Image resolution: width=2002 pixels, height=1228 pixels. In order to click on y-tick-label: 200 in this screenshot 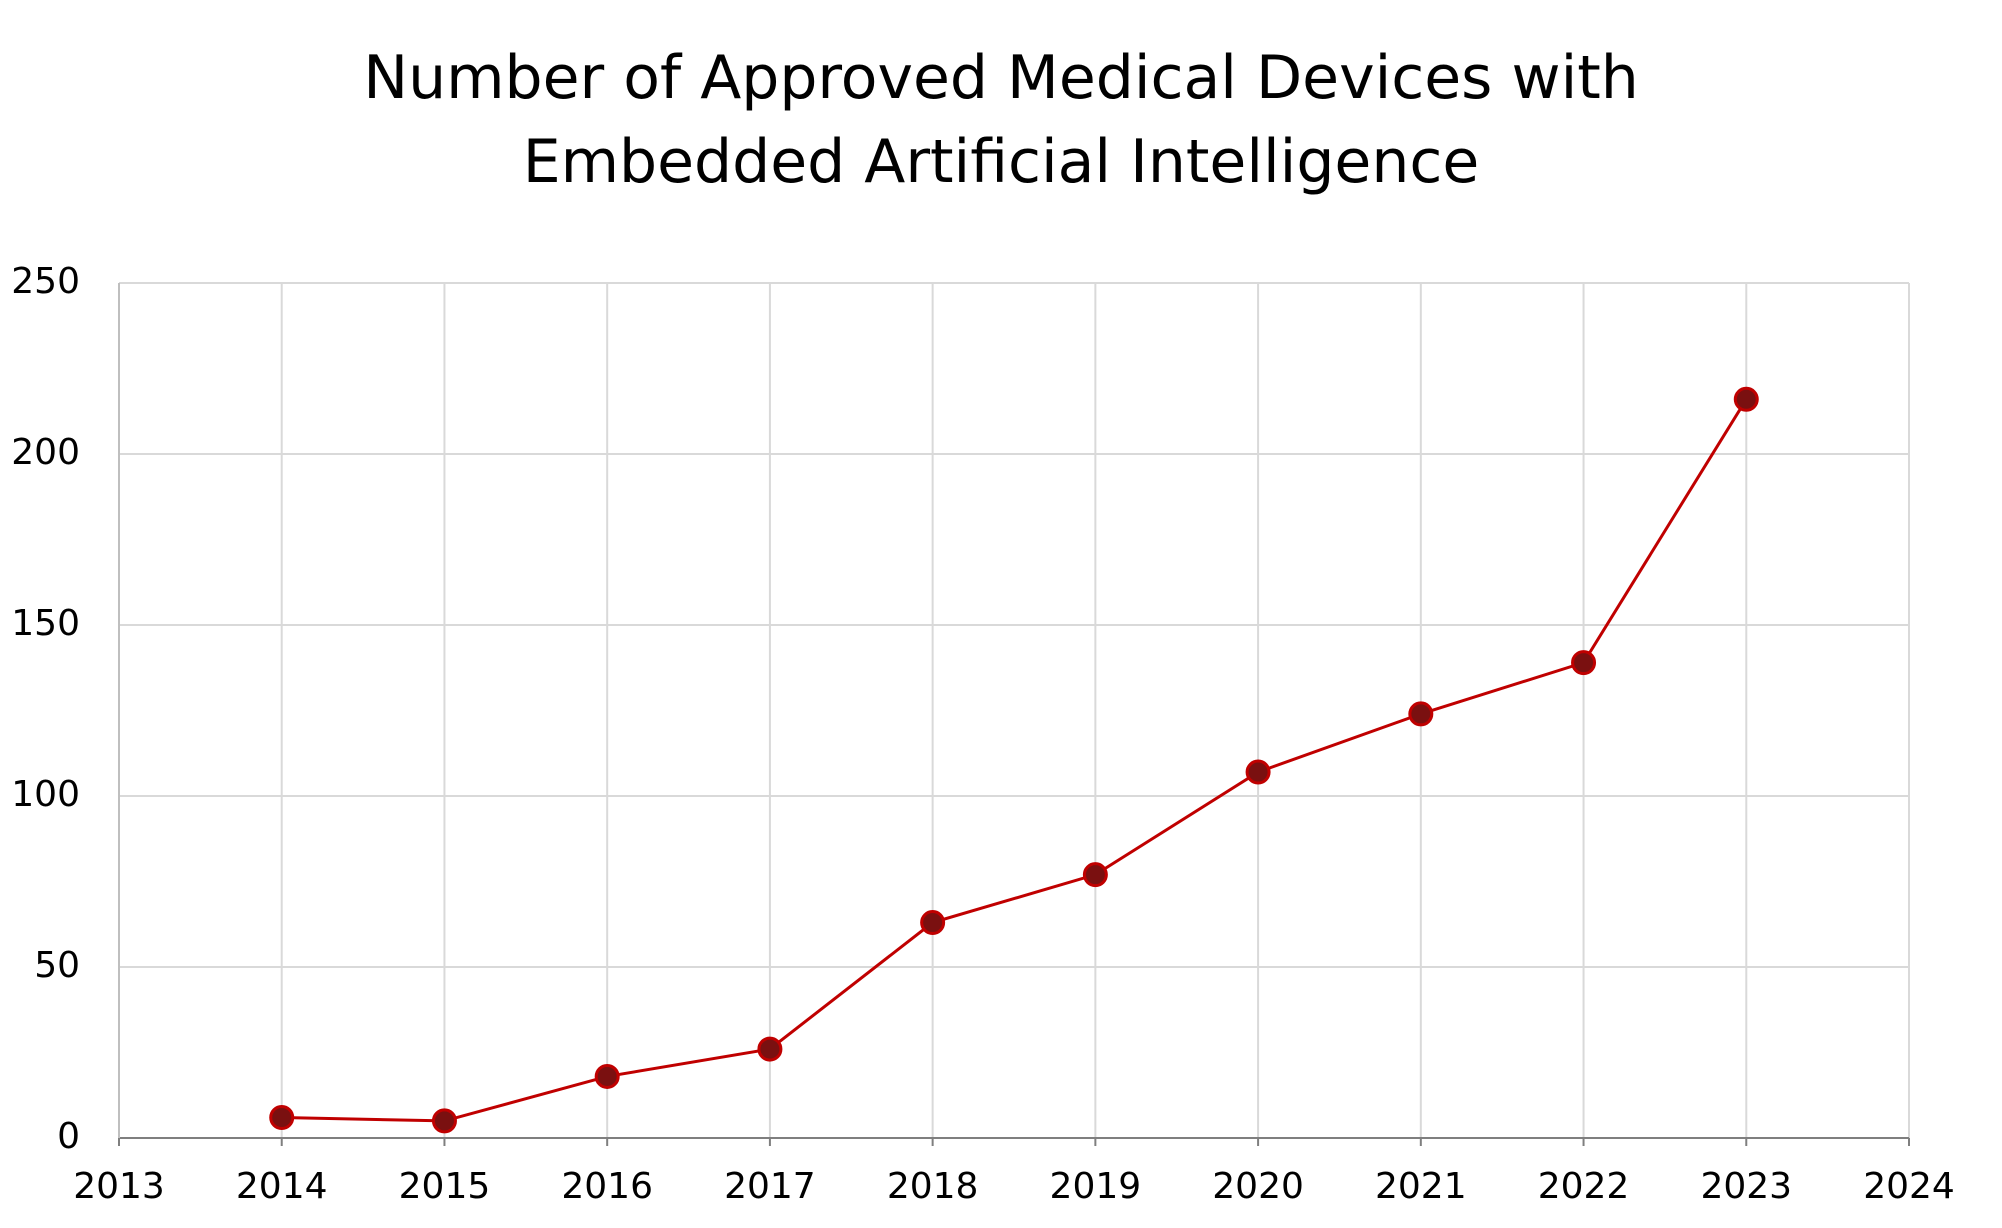, I will do `click(45, 452)`.